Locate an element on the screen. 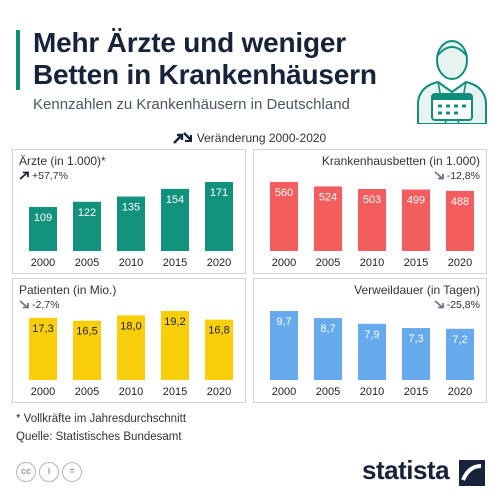  bar-chart: 109 2000 122 2005 135 2010 154 2015 171 2020 is located at coordinates (131, 225).